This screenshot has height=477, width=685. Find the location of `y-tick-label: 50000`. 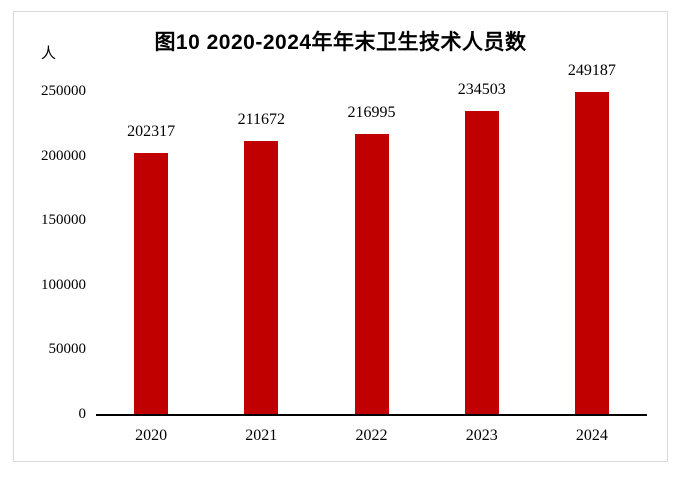

y-tick-label: 50000 is located at coordinates (67, 349).